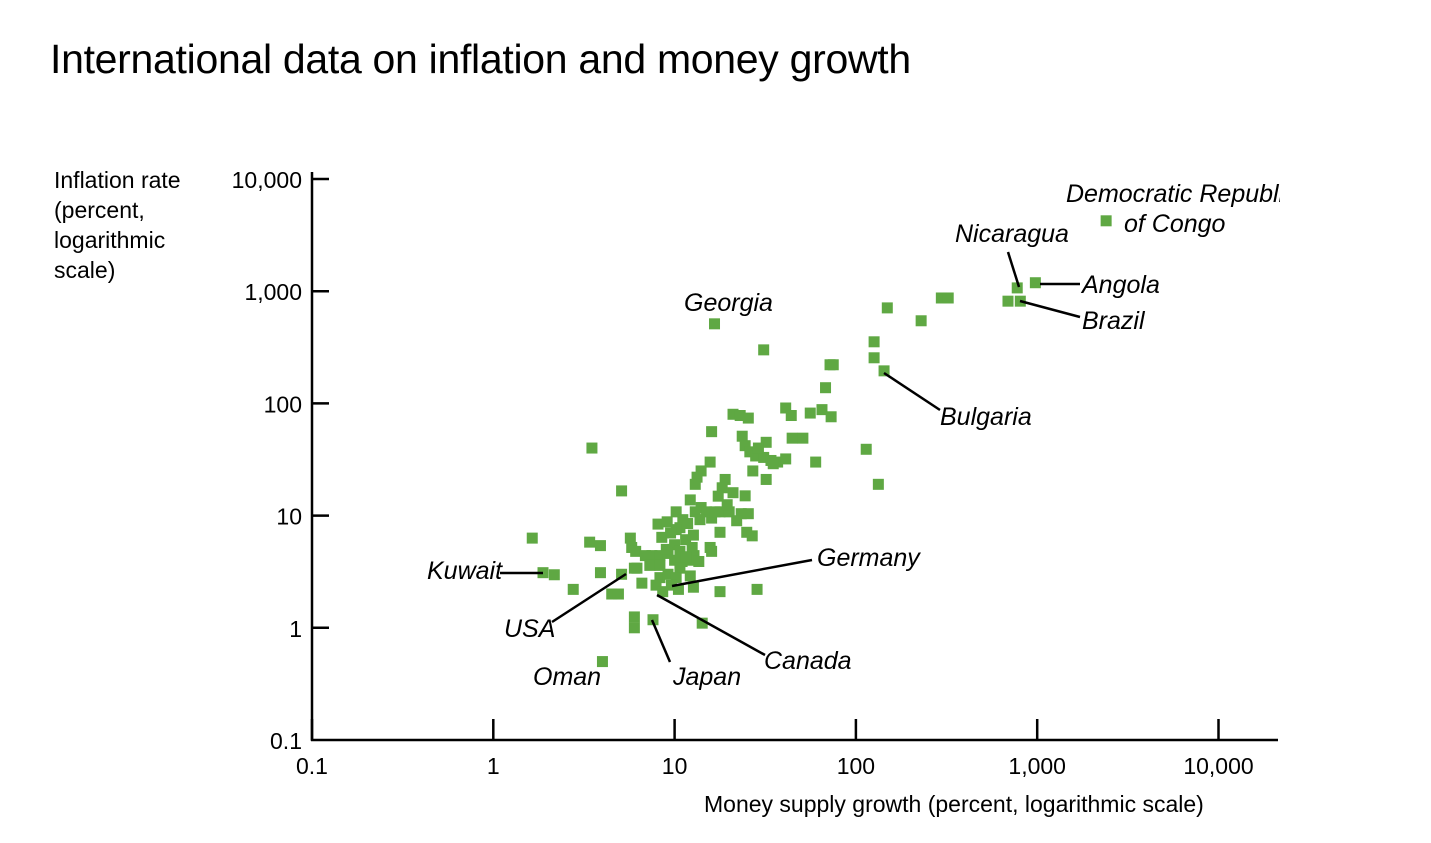 Image resolution: width=1431 pixels, height=843 pixels. I want to click on annotation-label: Democratic Republic, so click(1173, 194).